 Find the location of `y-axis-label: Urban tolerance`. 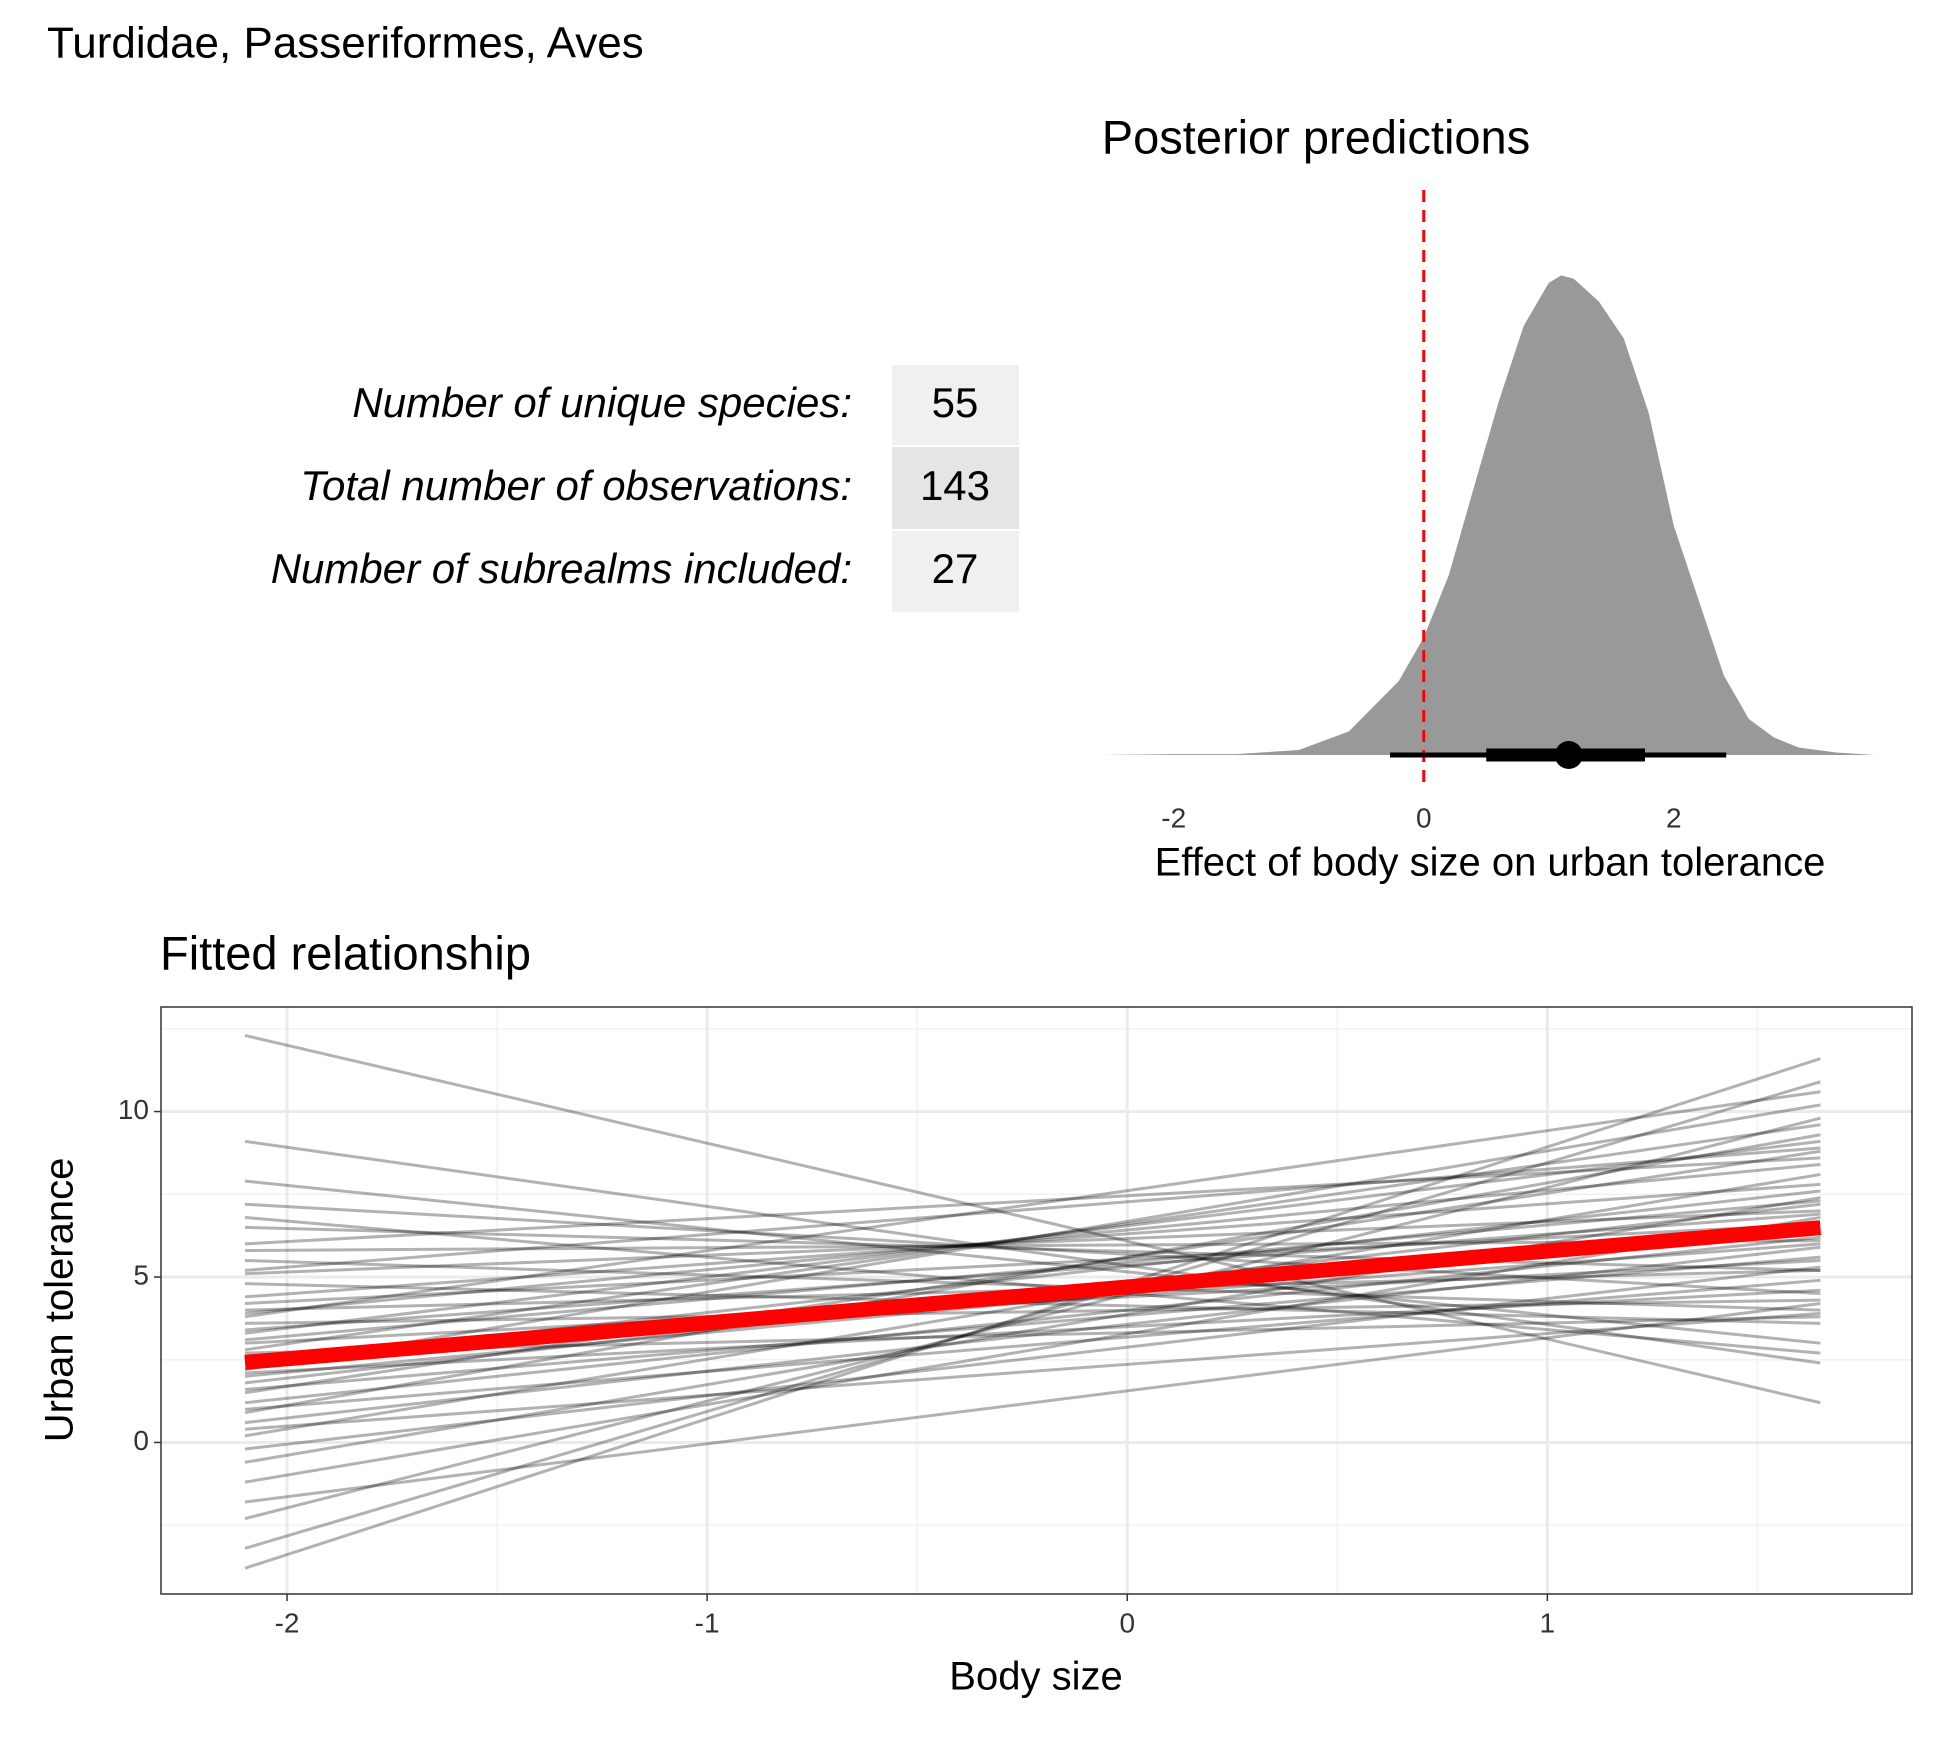

y-axis-label: Urban tolerance is located at coordinates (60, 1300).